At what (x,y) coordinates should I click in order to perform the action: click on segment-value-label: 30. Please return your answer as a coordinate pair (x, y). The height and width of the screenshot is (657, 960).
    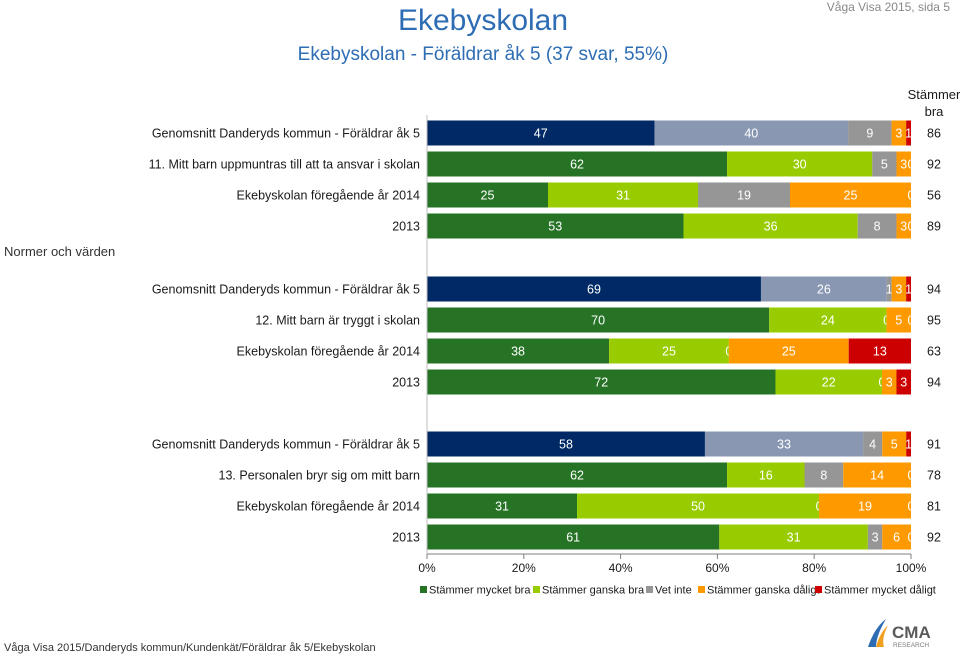
    Looking at the image, I should click on (800, 165).